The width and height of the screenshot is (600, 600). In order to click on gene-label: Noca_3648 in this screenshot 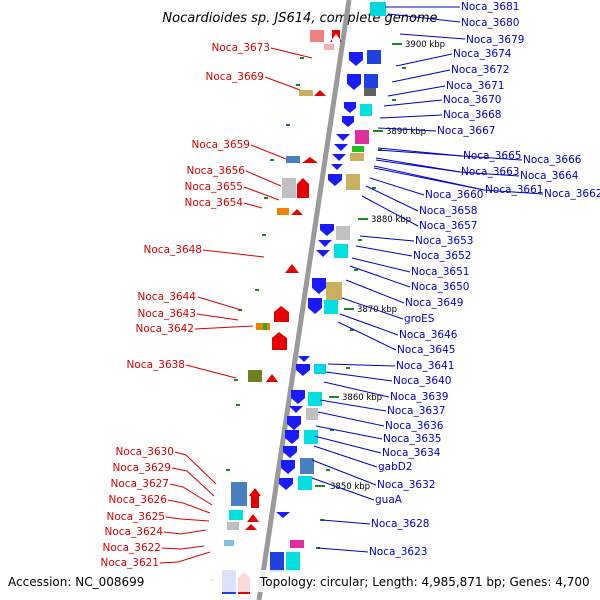, I will do `click(173, 250)`.